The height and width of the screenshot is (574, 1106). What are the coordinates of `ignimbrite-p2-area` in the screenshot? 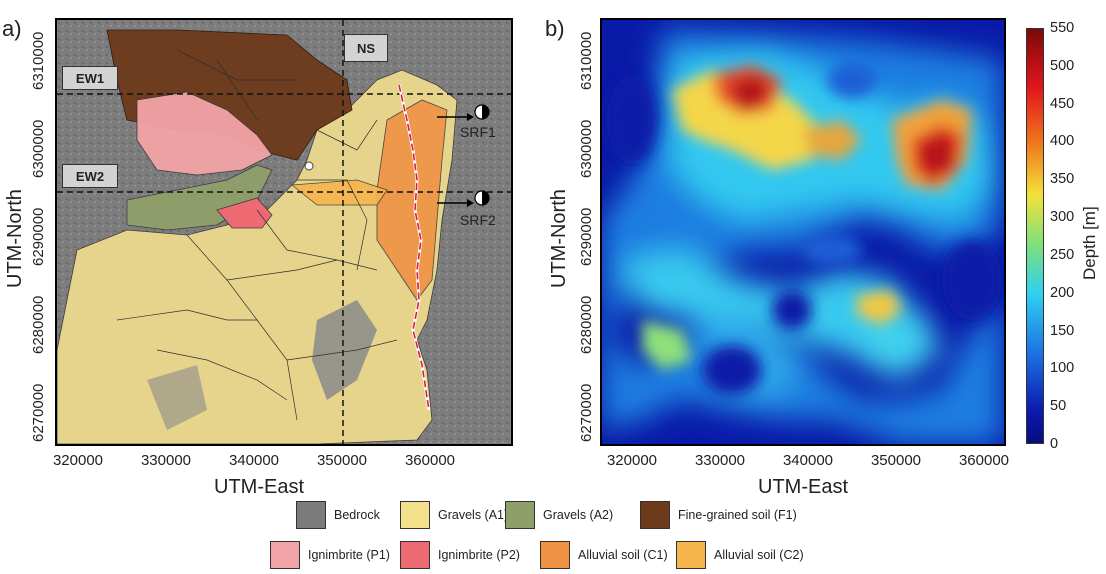 It's located at (244, 213).